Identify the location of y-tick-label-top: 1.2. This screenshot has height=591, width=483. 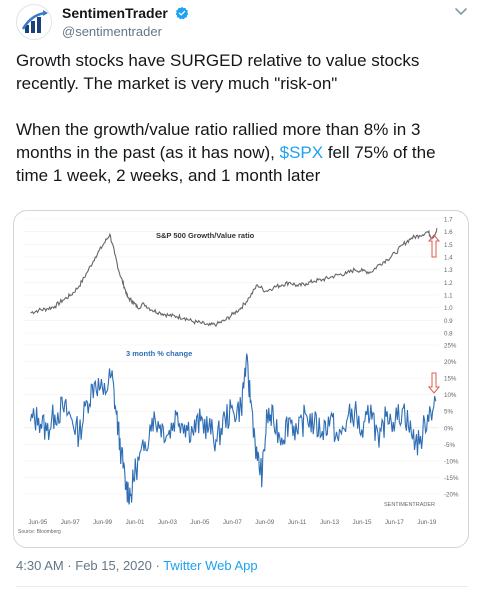
(448, 283).